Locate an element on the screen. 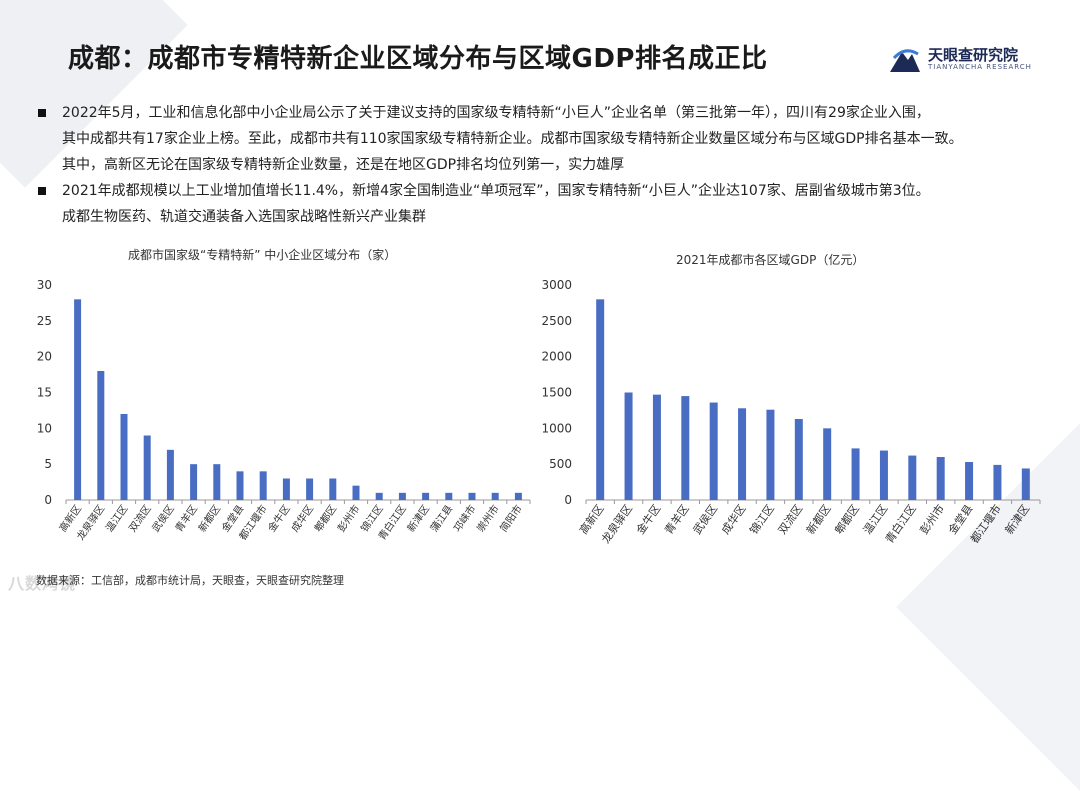 Image resolution: width=1080 pixels, height=791 pixels. logo-name: 天眼查研究院 is located at coordinates (973, 55).